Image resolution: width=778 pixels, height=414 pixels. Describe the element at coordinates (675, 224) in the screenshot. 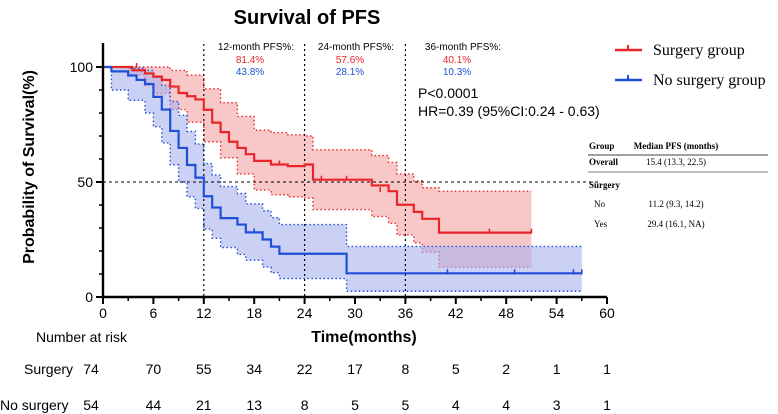

I see `table-row-value: 29.4 (16.1, NA)` at that location.